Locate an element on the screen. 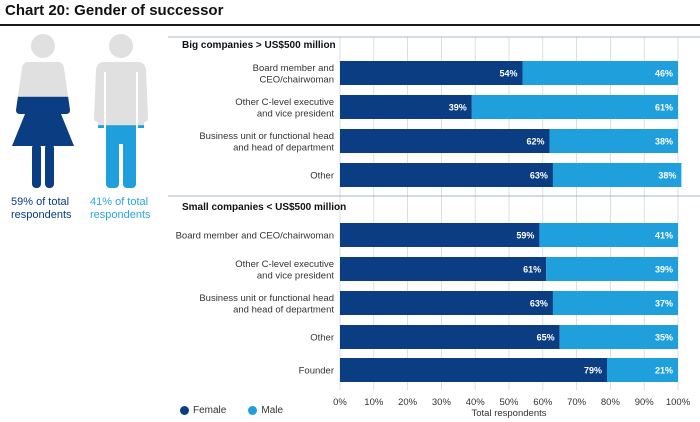  section-title: Small companies < US$500 million is located at coordinates (264, 207).